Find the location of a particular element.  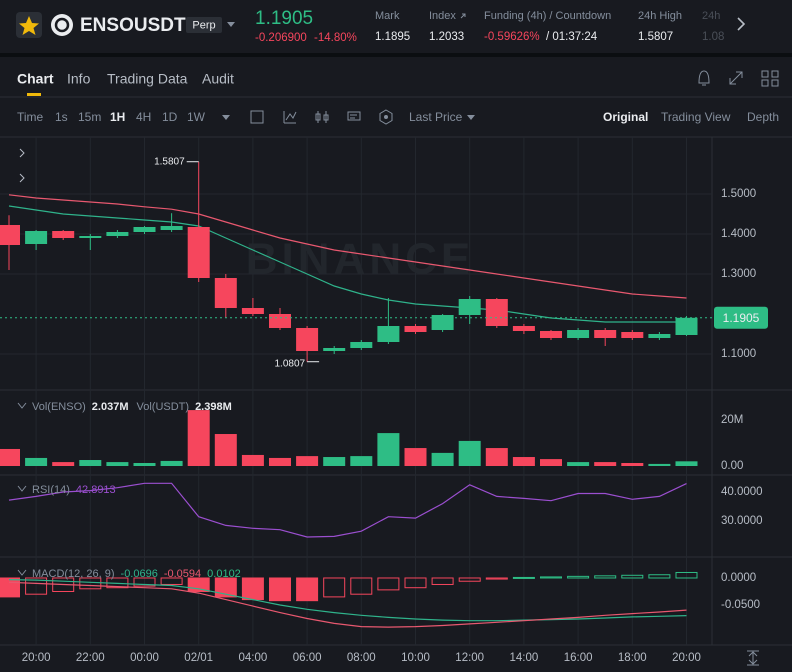

x-tick-label: 20:00 is located at coordinates (36, 658).